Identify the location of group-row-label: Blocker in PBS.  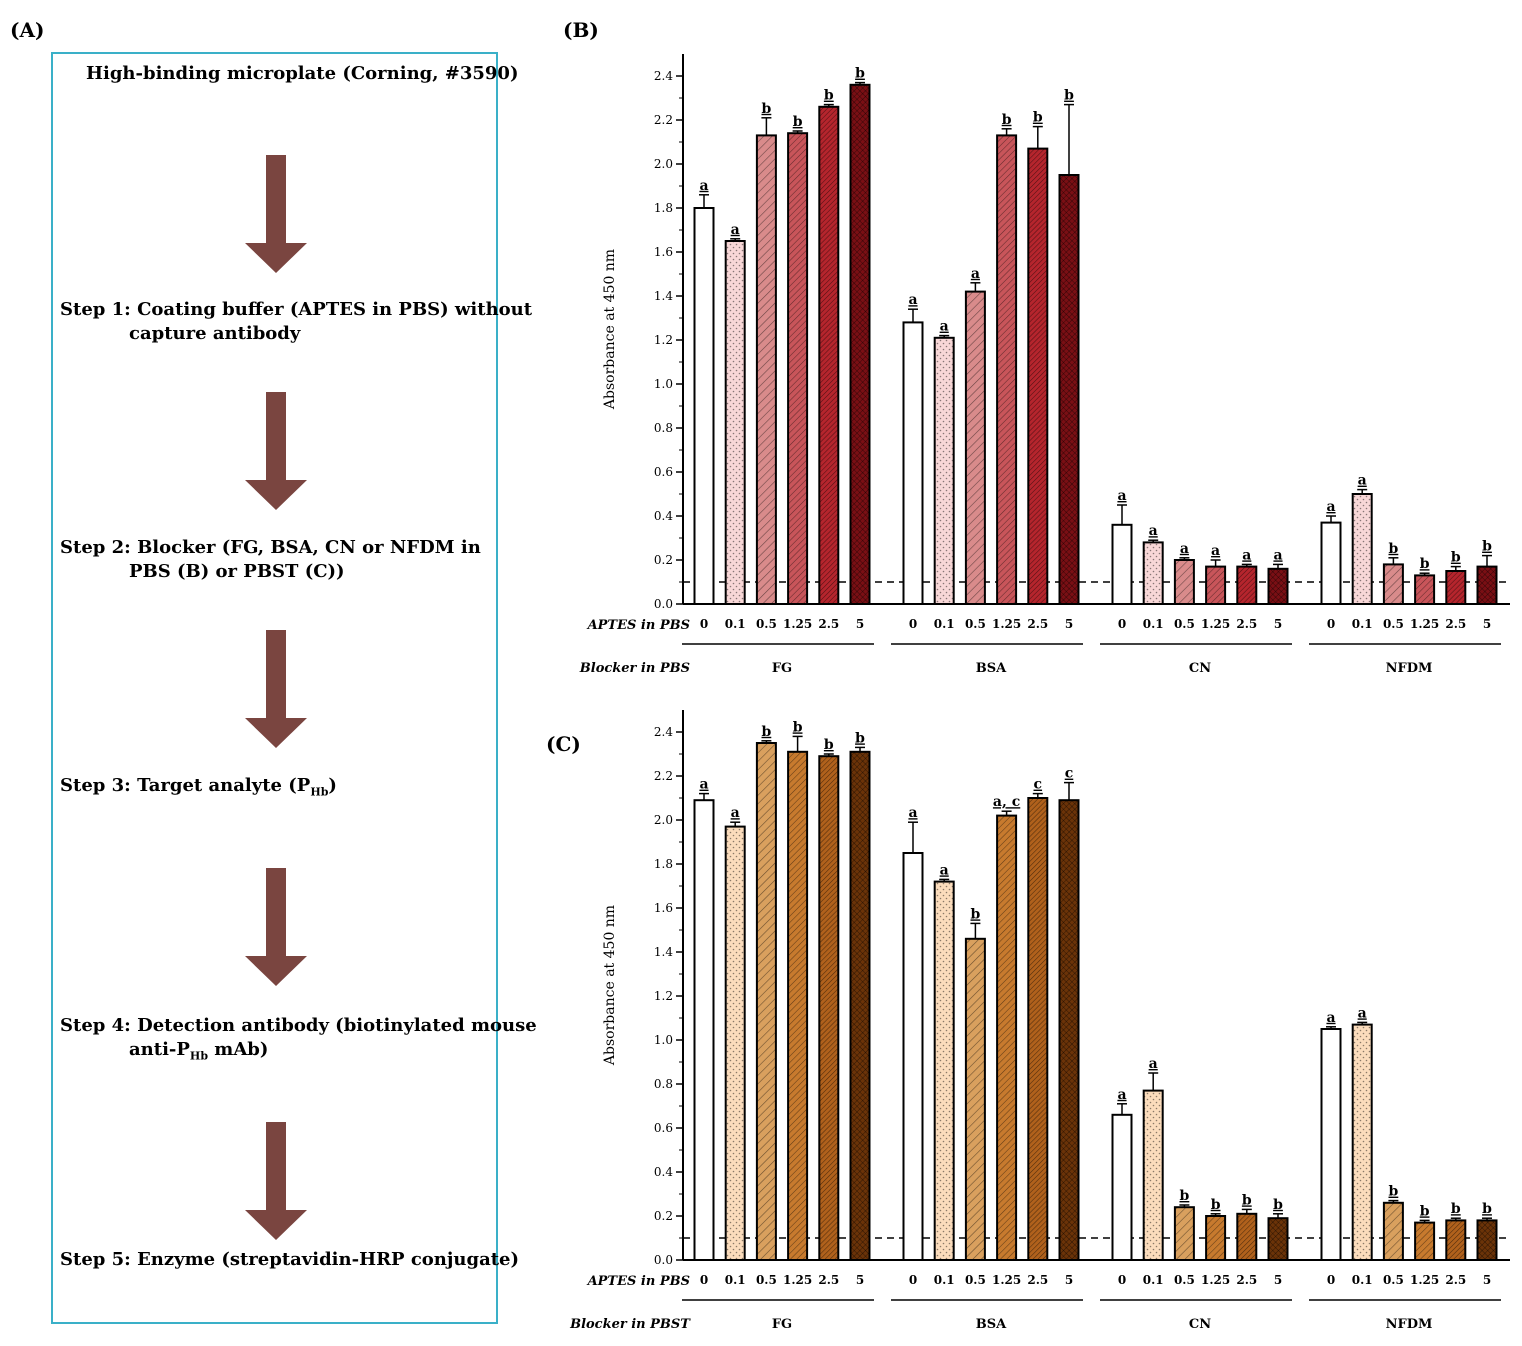
(634, 668).